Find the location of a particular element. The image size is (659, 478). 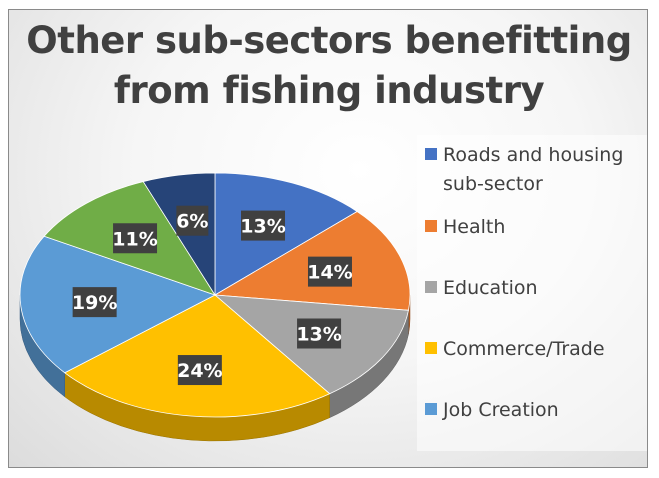

data-label-text: 24% is located at coordinates (199, 371).